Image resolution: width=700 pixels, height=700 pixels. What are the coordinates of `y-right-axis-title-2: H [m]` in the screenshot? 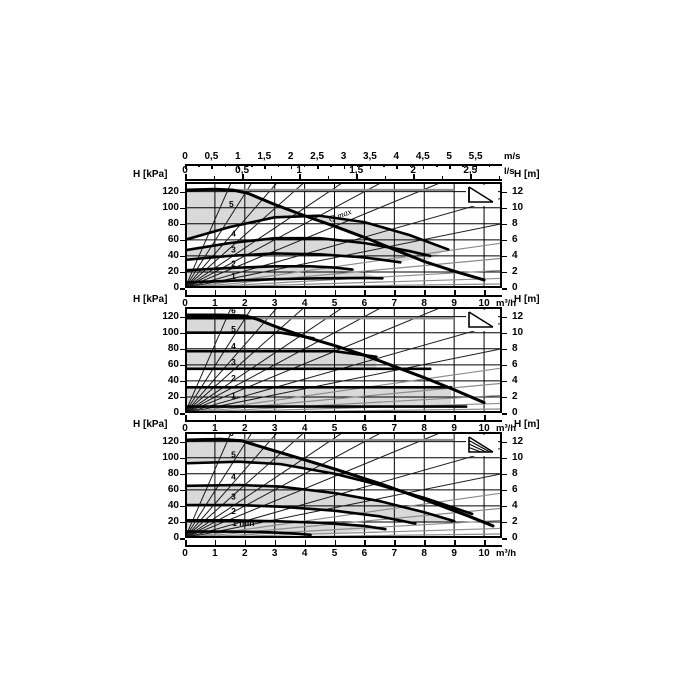 It's located at (527, 299).